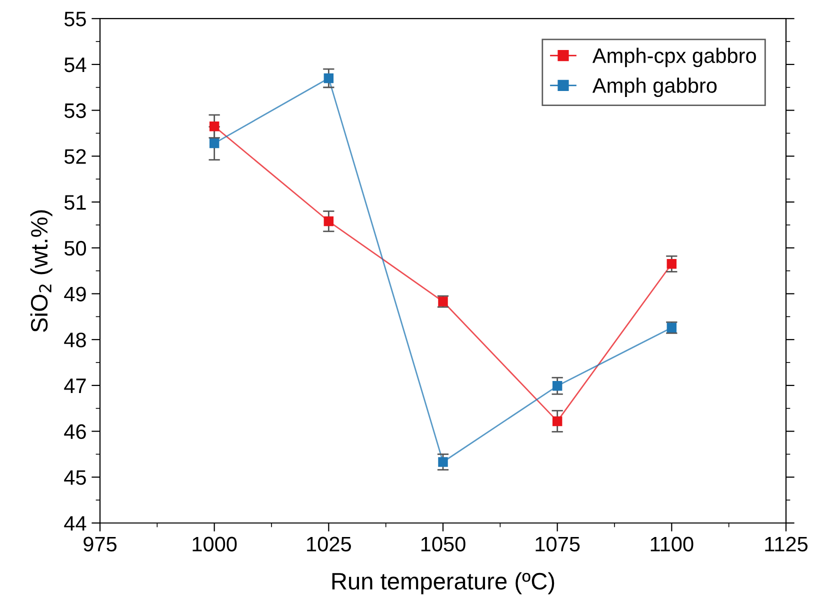 This screenshot has width=822, height=604. I want to click on x-tick-label: 1125, so click(786, 544).